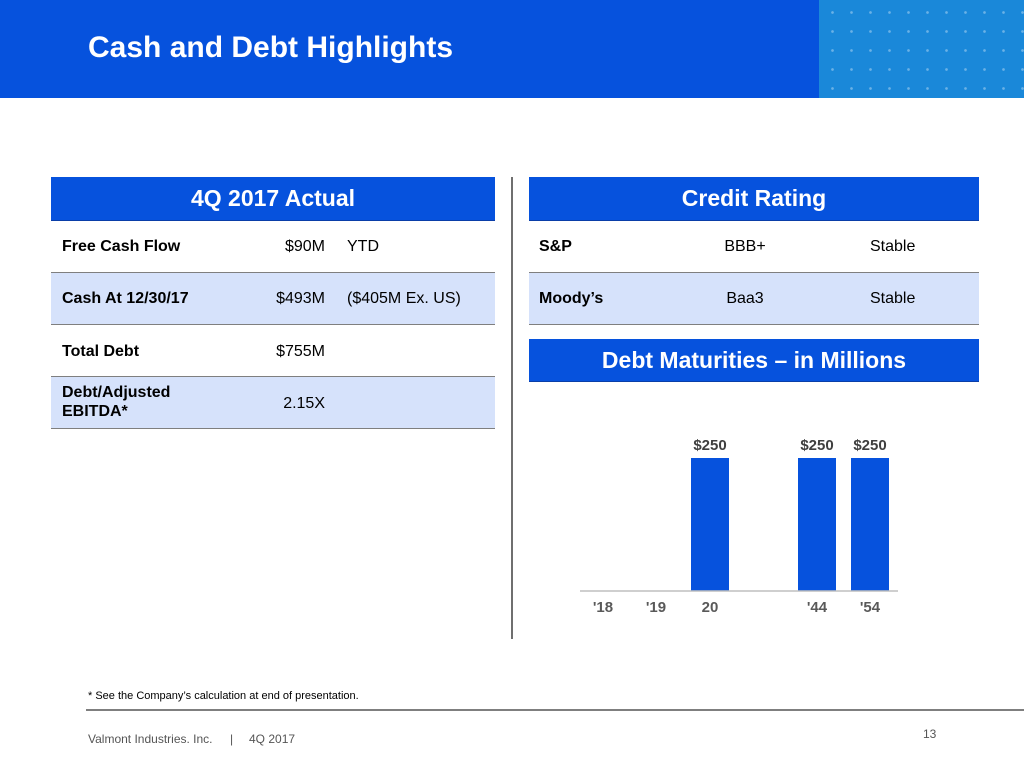 The width and height of the screenshot is (1024, 768). I want to click on row-label: Total Debt, so click(101, 351).